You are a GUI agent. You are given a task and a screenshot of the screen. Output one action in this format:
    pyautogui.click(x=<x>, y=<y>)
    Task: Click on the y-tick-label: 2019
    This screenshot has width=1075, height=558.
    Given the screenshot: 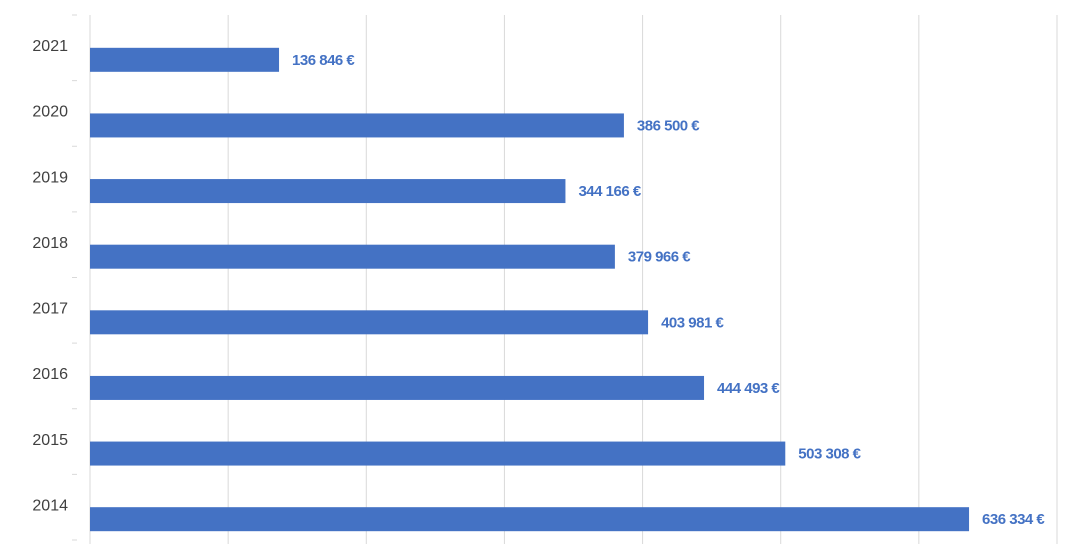 What is the action you would take?
    pyautogui.click(x=50, y=177)
    